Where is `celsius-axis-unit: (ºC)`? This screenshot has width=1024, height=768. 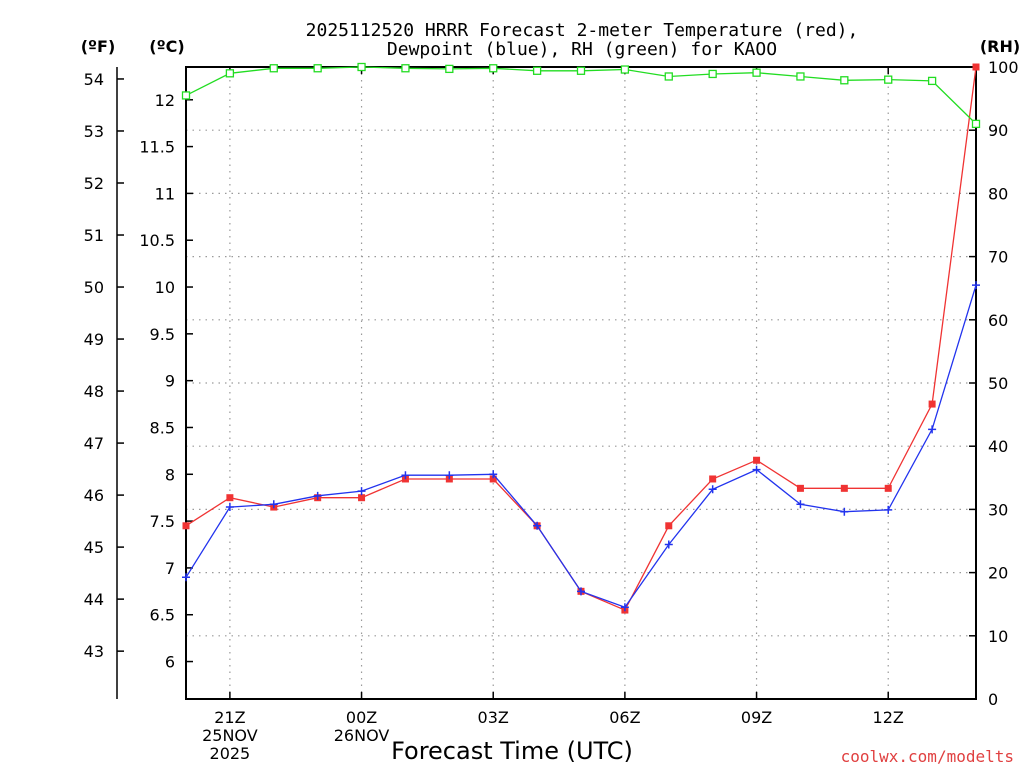
celsius-axis-unit: (ºC) is located at coordinates (166, 46).